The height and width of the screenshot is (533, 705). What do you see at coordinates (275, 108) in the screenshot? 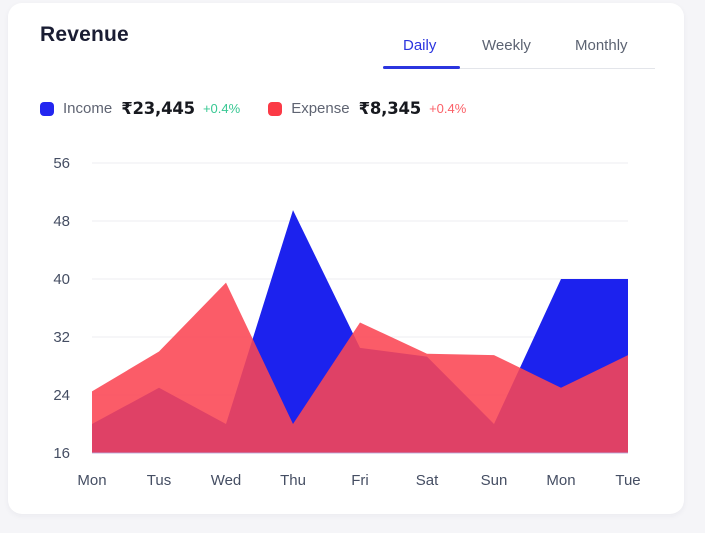
I see `expense-swatch` at bounding box center [275, 108].